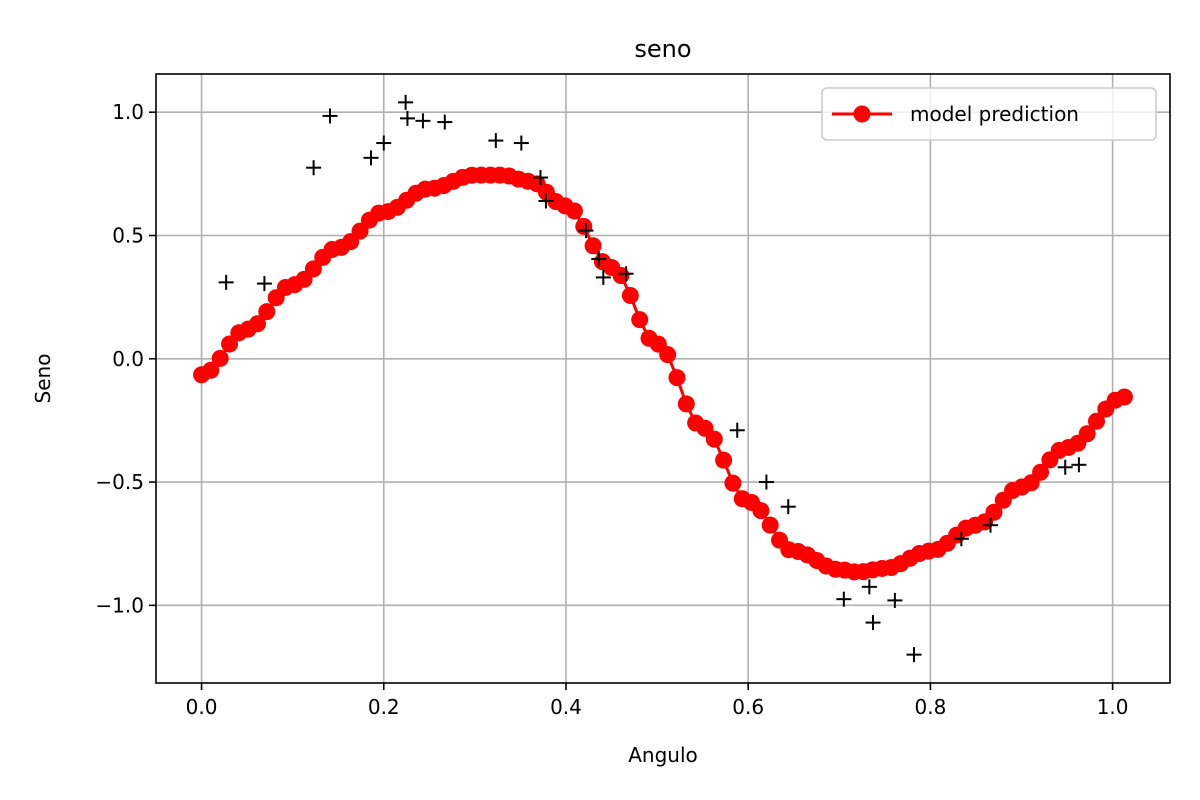 The height and width of the screenshot is (800, 1200). I want to click on y-axis-label: Seno, so click(43, 379).